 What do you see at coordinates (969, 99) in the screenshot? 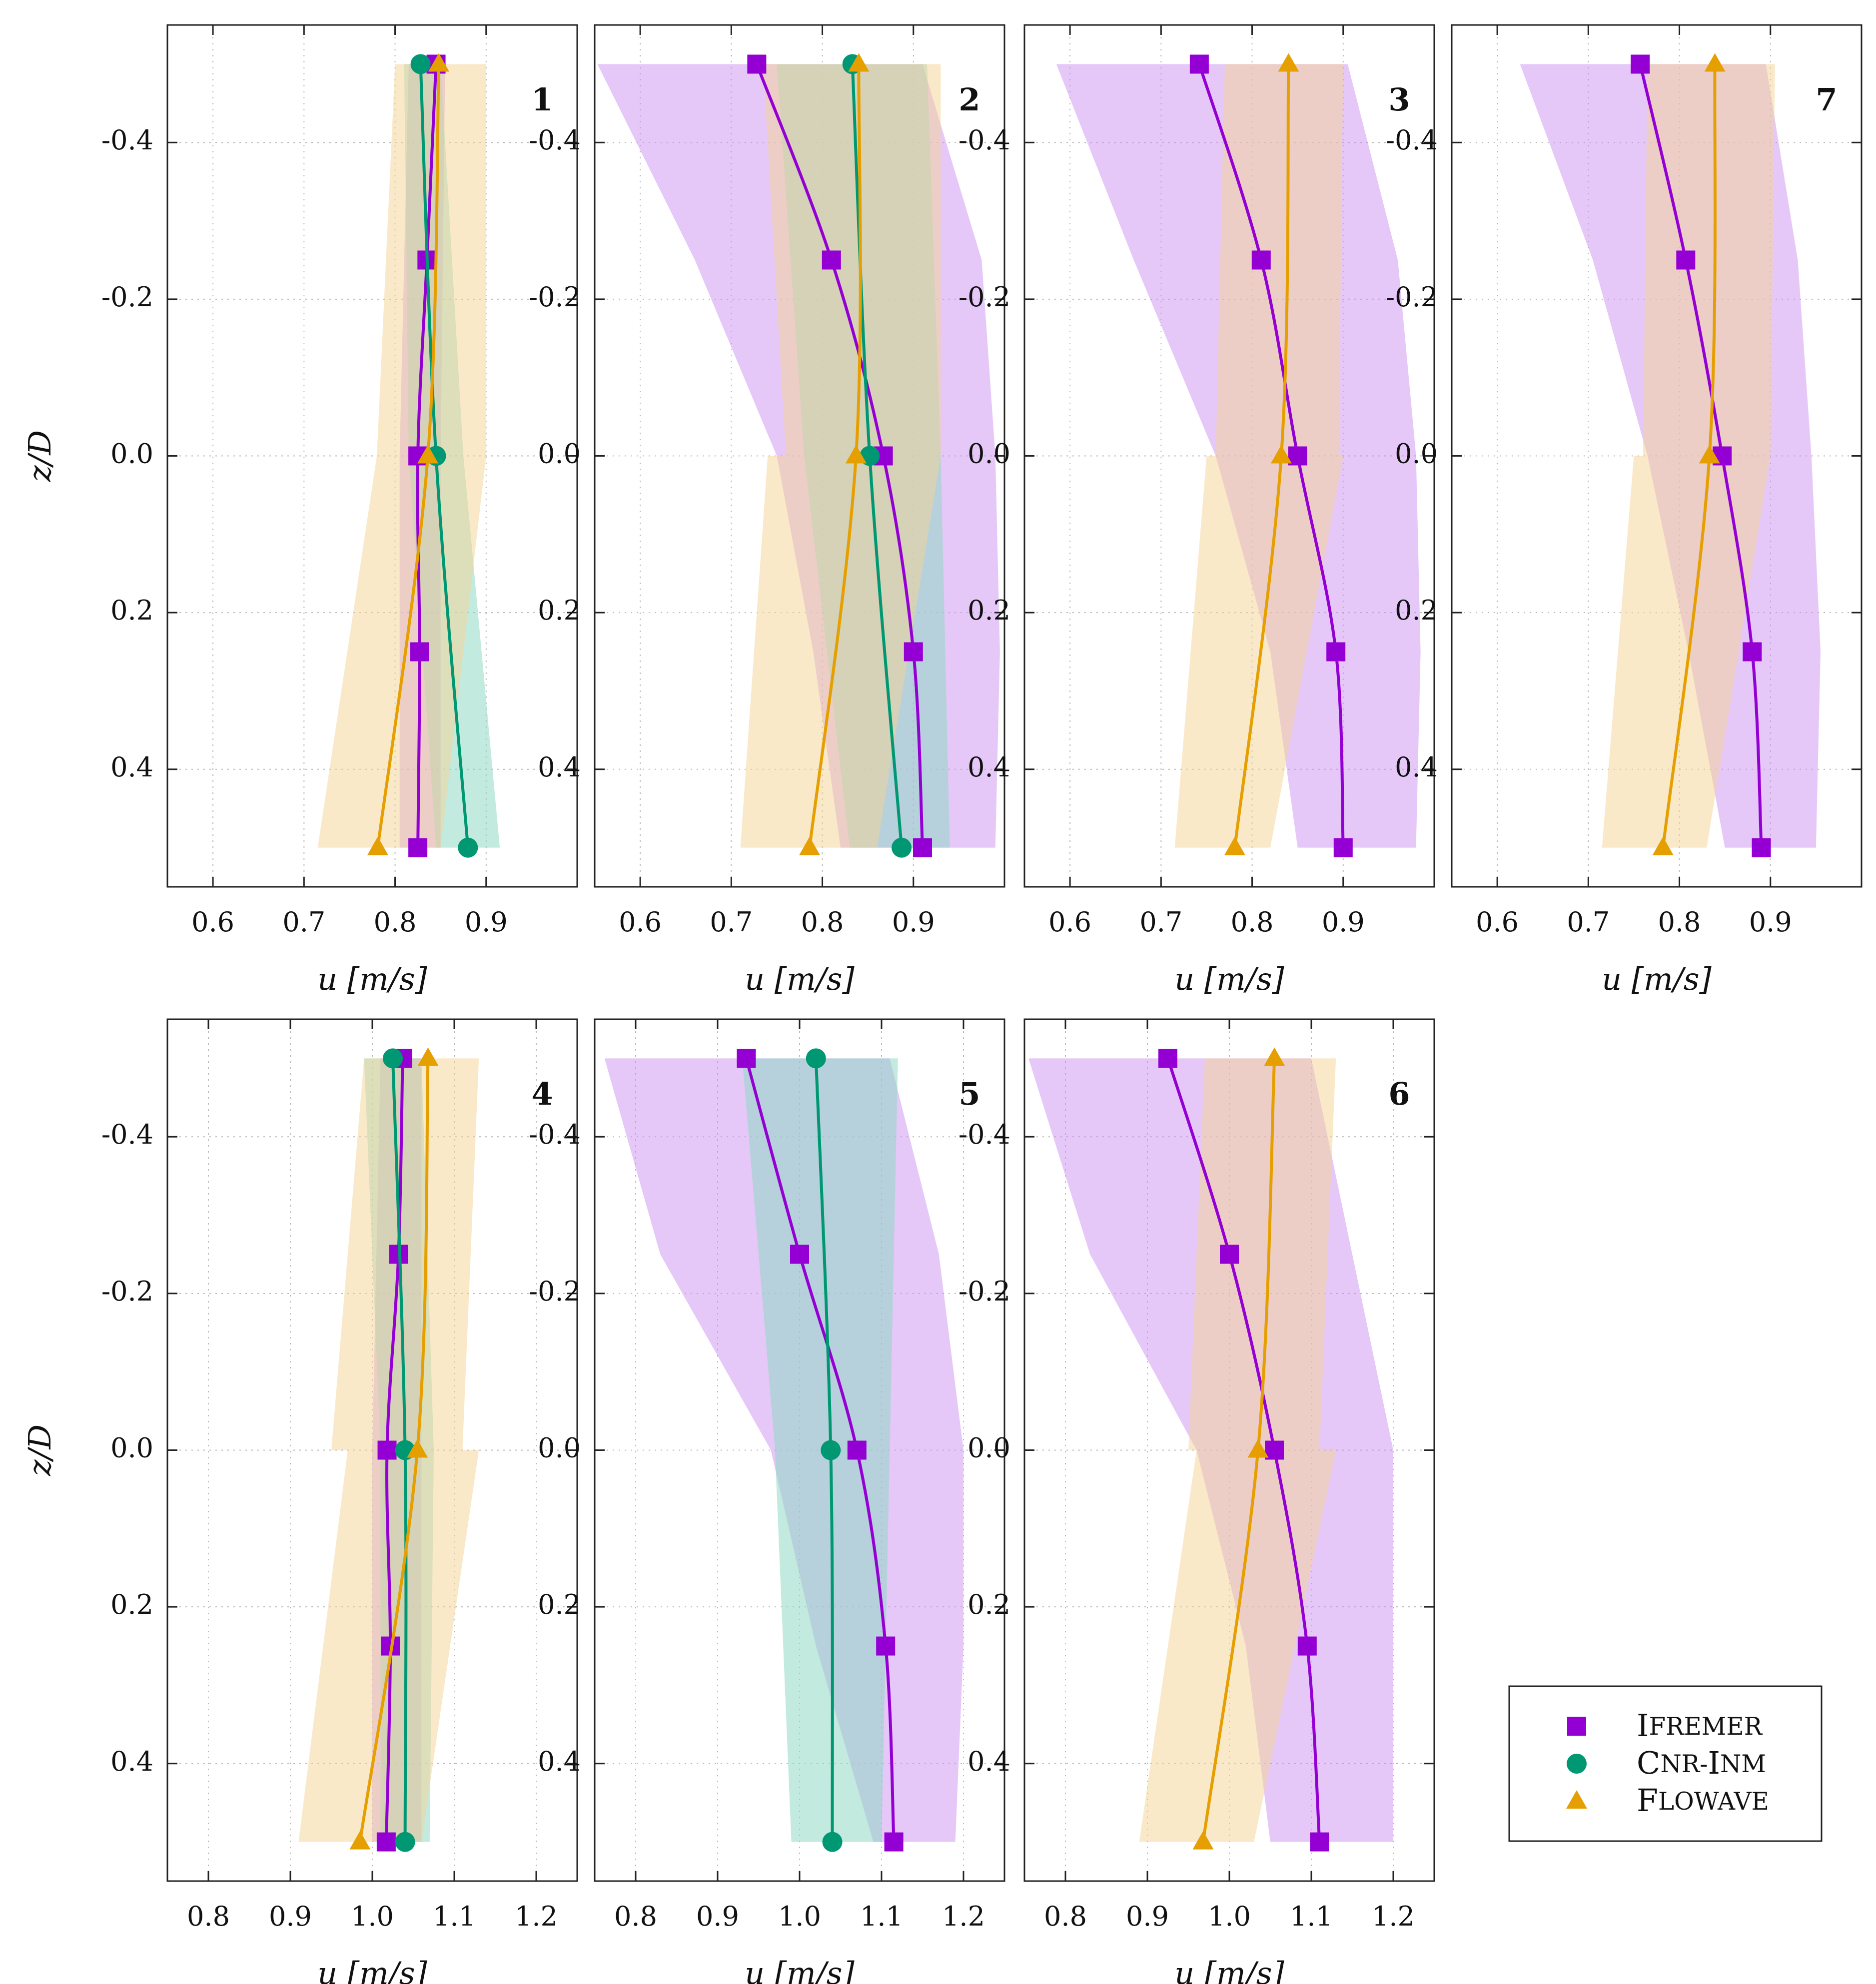
I see `panel-number: 2` at bounding box center [969, 99].